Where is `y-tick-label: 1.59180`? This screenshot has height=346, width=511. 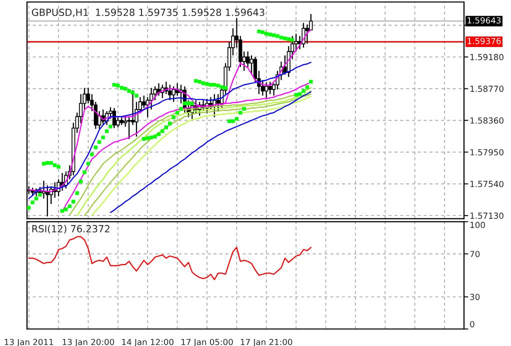 y-tick-label: 1.59180 is located at coordinates (487, 57).